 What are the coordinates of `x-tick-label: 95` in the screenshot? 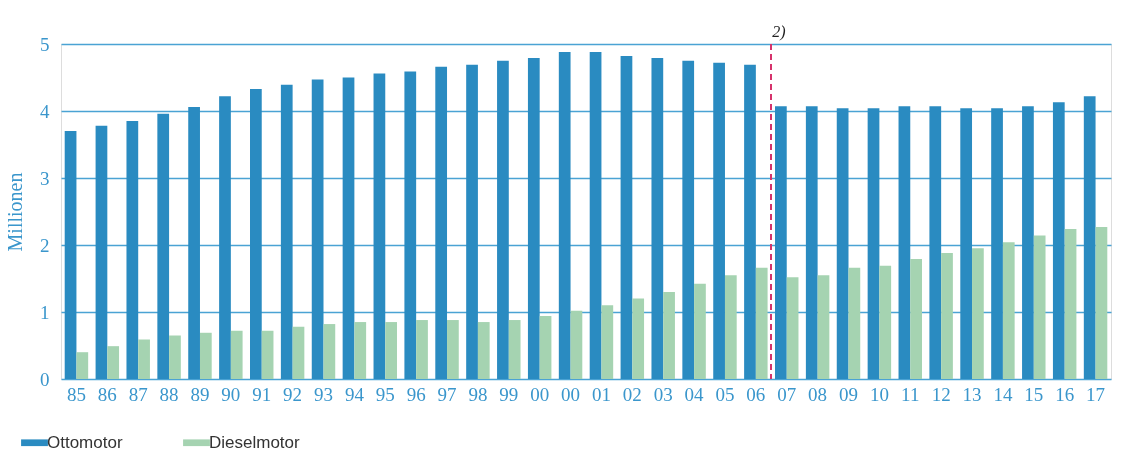 It's located at (385, 394).